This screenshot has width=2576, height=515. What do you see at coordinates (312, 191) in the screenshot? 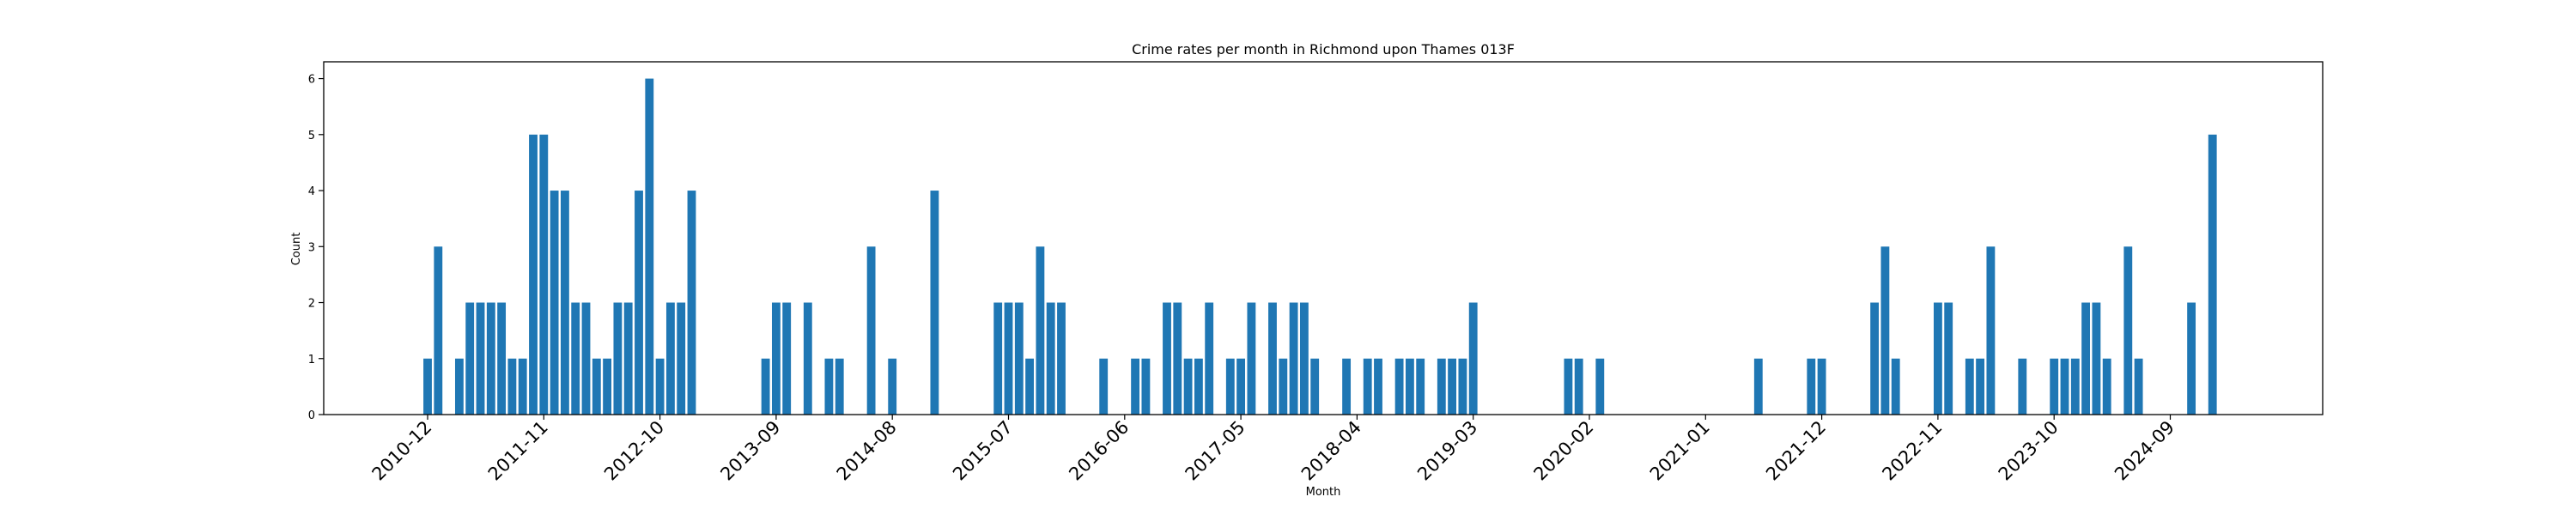
I see `y-tick-label: 4` at bounding box center [312, 191].